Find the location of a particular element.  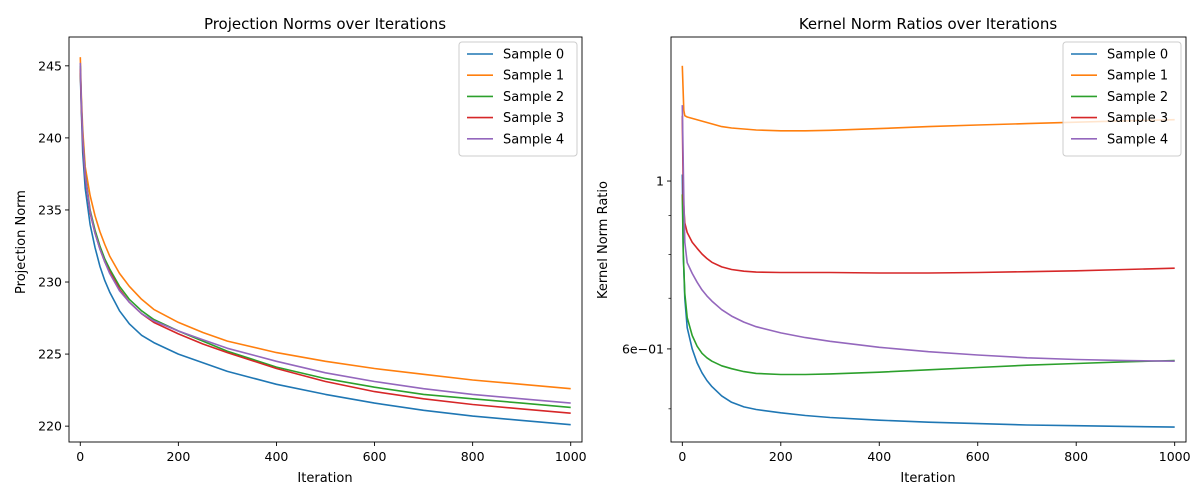

y-tick-label: 6e−01 is located at coordinates (643, 348).